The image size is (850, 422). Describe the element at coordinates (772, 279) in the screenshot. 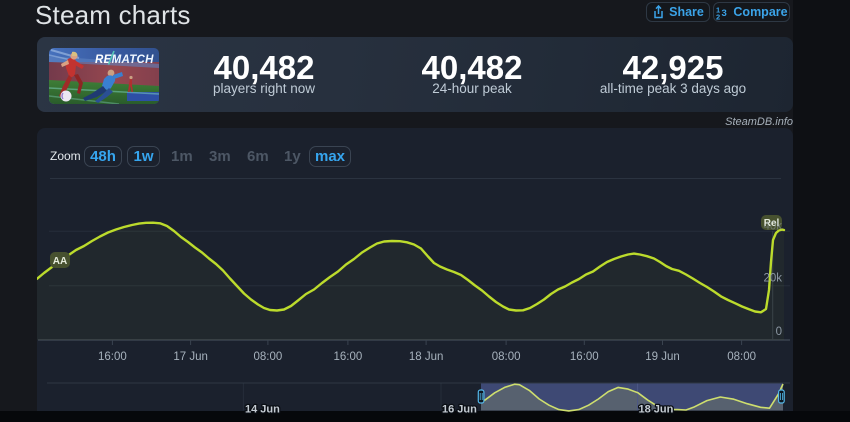

I see `svg-text: 20k` at that location.